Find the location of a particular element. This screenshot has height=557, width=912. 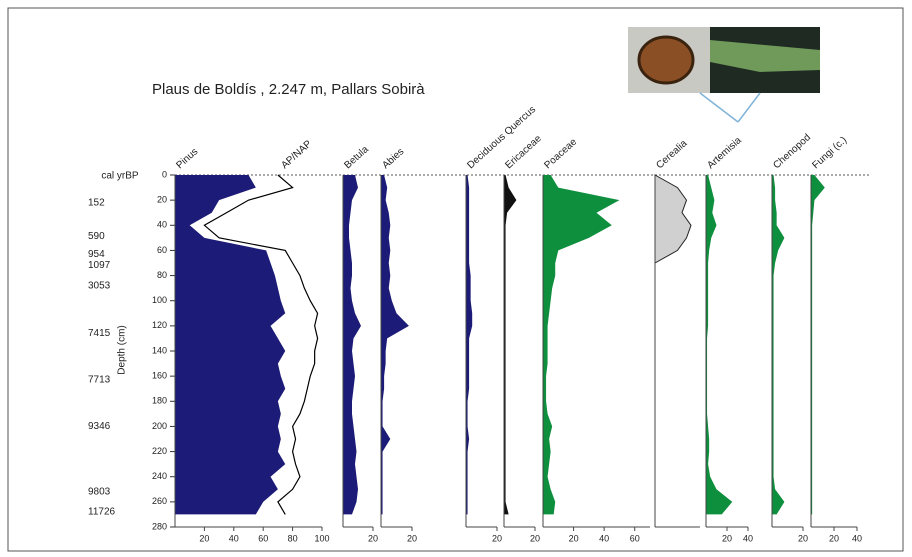

age-label: 7415 is located at coordinates (99, 333).